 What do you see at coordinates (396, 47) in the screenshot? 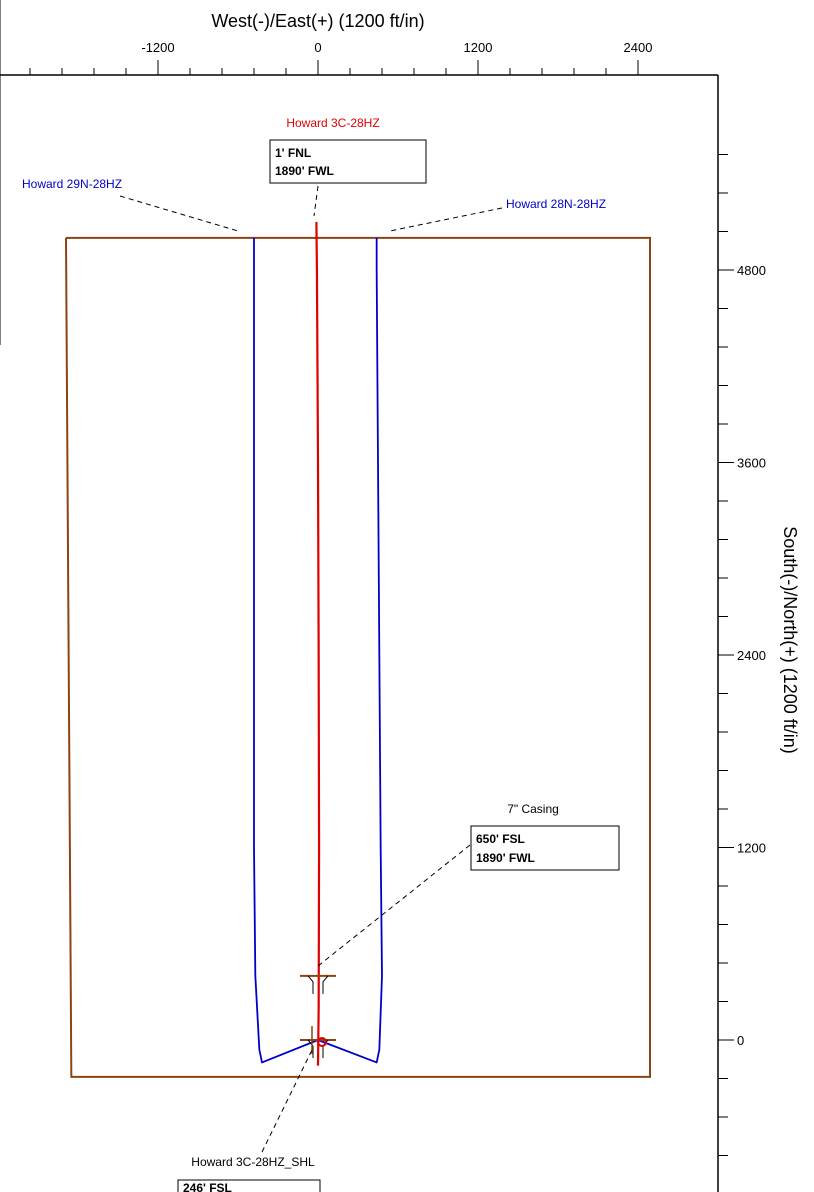
I see `x-tick-labels: -1200 0 1200 2400` at bounding box center [396, 47].